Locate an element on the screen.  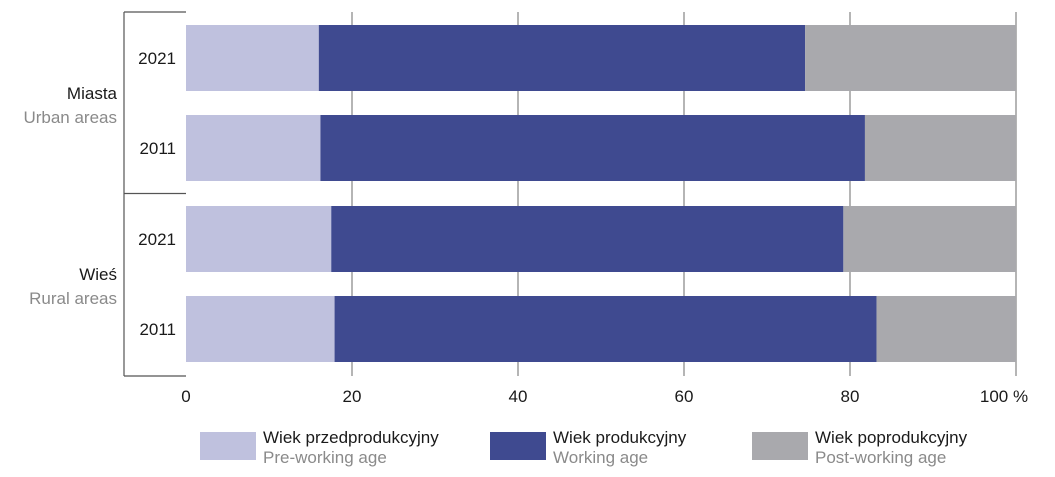
legend-label-en: Pre-working age is located at coordinates (325, 457).